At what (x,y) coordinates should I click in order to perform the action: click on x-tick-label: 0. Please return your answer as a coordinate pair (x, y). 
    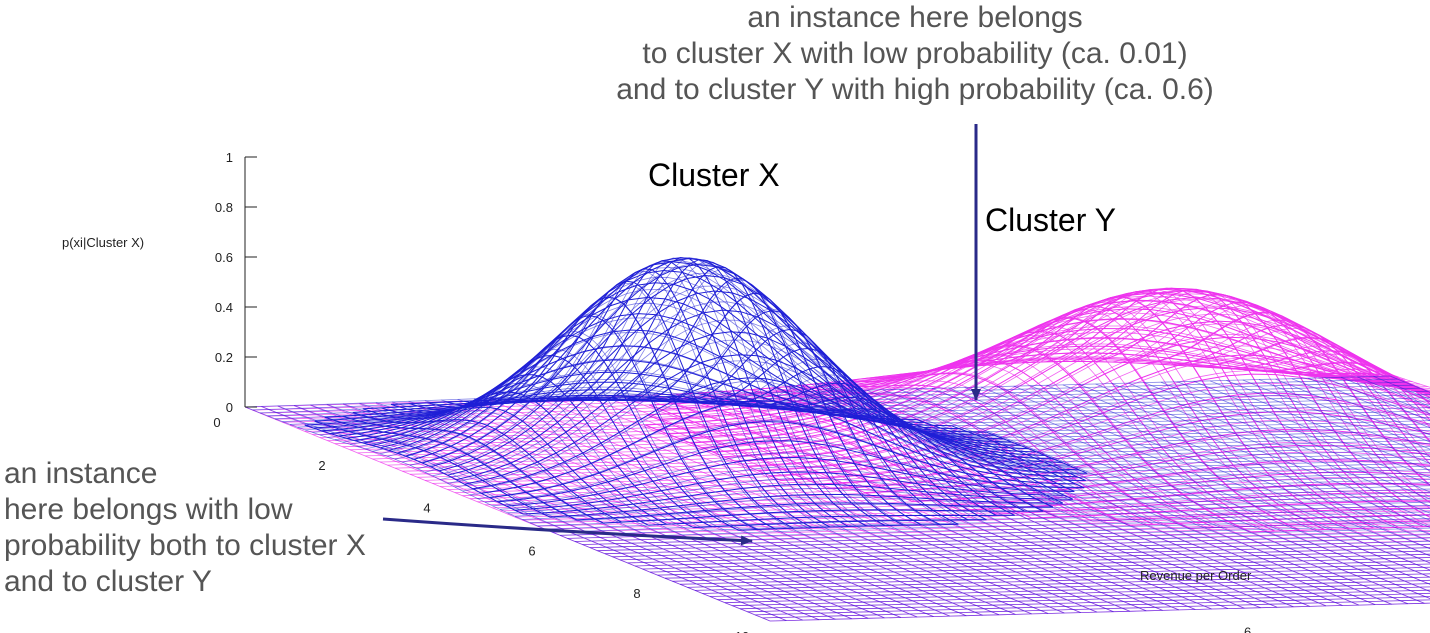
    Looking at the image, I should click on (216, 422).